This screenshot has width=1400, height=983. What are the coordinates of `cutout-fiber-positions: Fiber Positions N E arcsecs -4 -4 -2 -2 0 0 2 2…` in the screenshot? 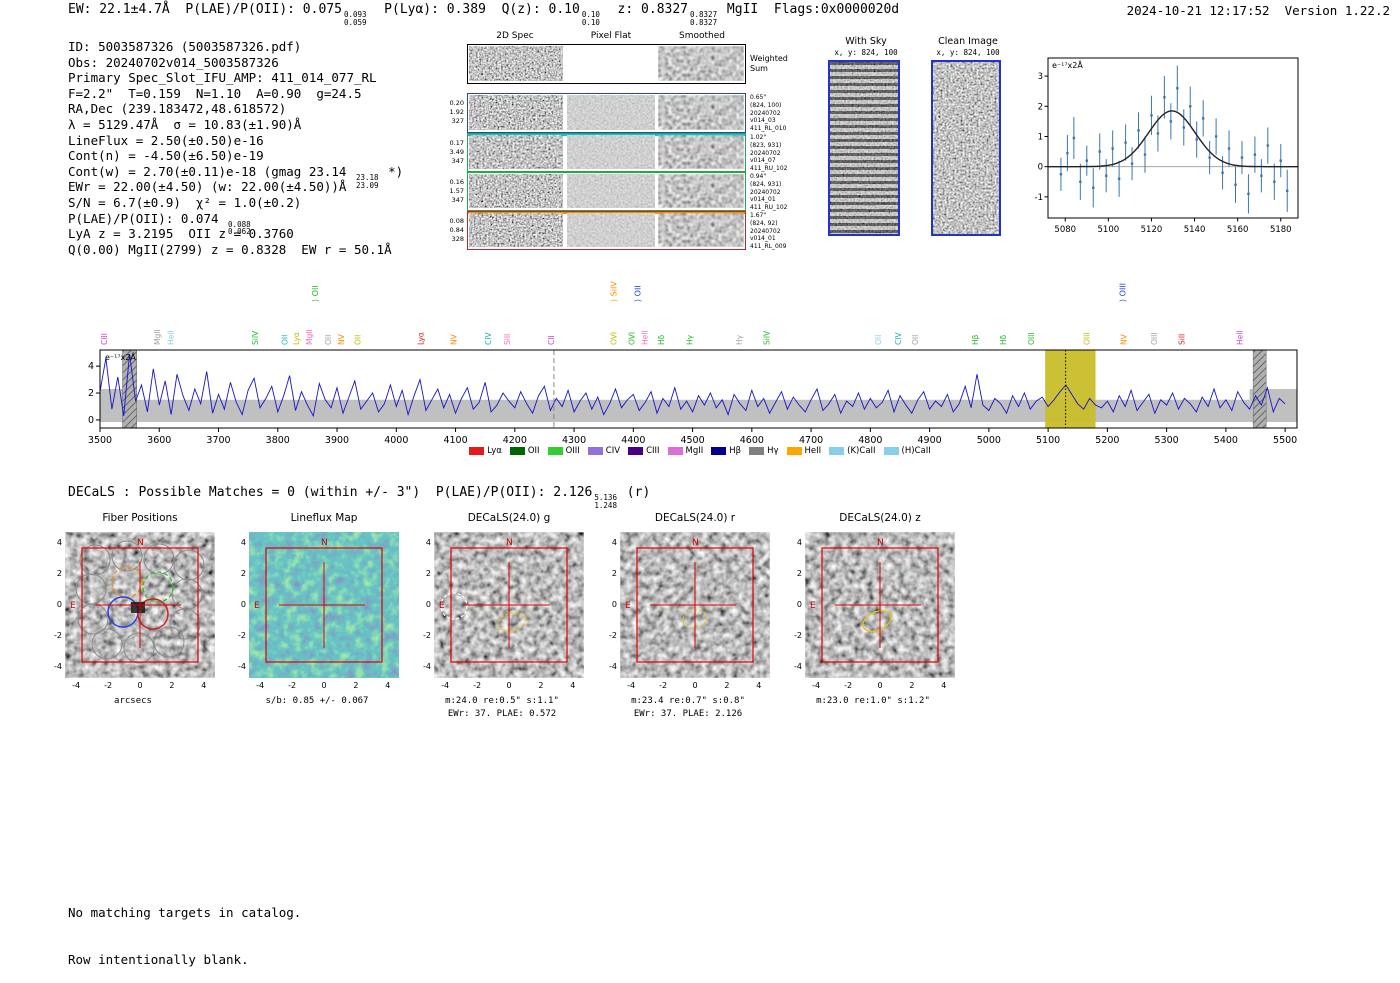 It's located at (133, 617).